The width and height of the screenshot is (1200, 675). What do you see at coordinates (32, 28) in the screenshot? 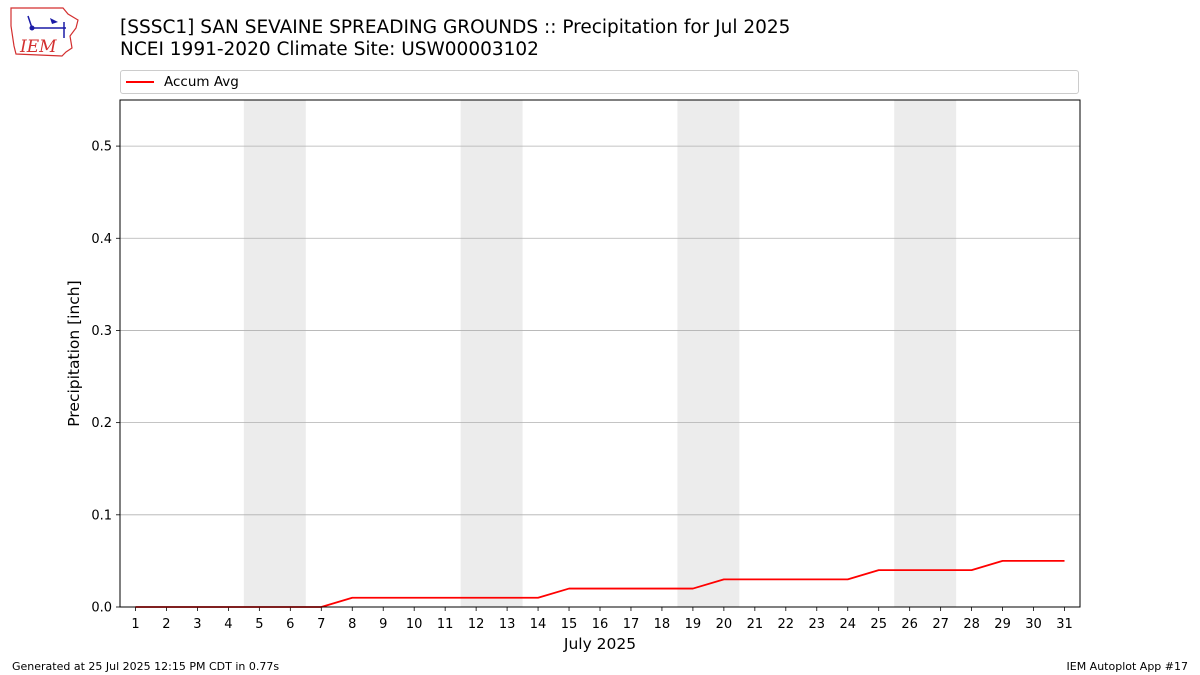
I see `station-dot-icon` at bounding box center [32, 28].